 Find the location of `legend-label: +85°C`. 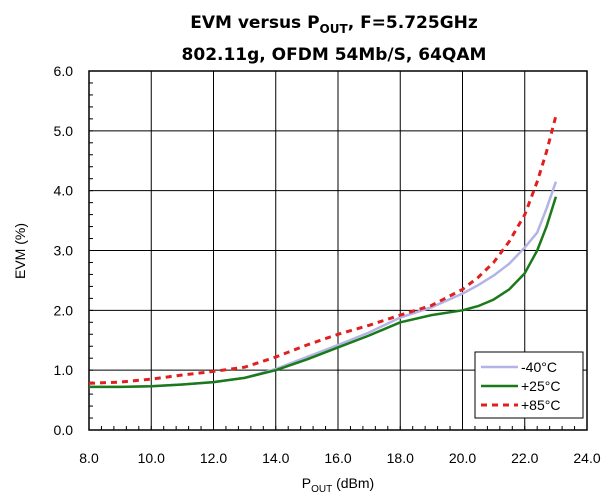

legend-label: +85°C is located at coordinates (540, 405).